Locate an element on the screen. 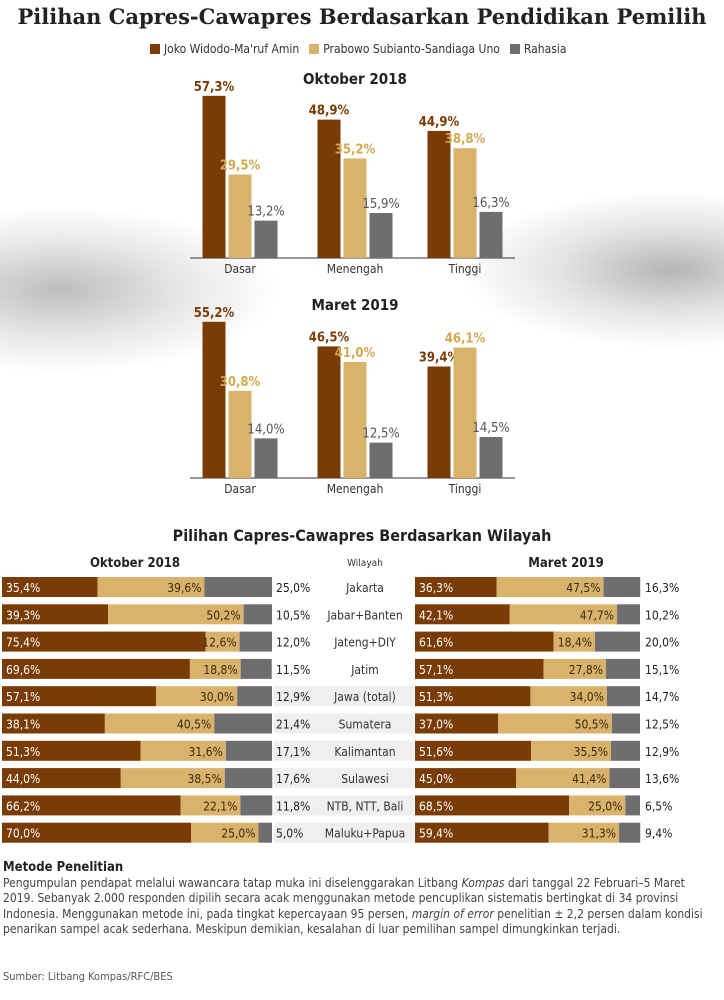 The width and height of the screenshot is (724, 1000). data-label: 44,0% is located at coordinates (23, 779).